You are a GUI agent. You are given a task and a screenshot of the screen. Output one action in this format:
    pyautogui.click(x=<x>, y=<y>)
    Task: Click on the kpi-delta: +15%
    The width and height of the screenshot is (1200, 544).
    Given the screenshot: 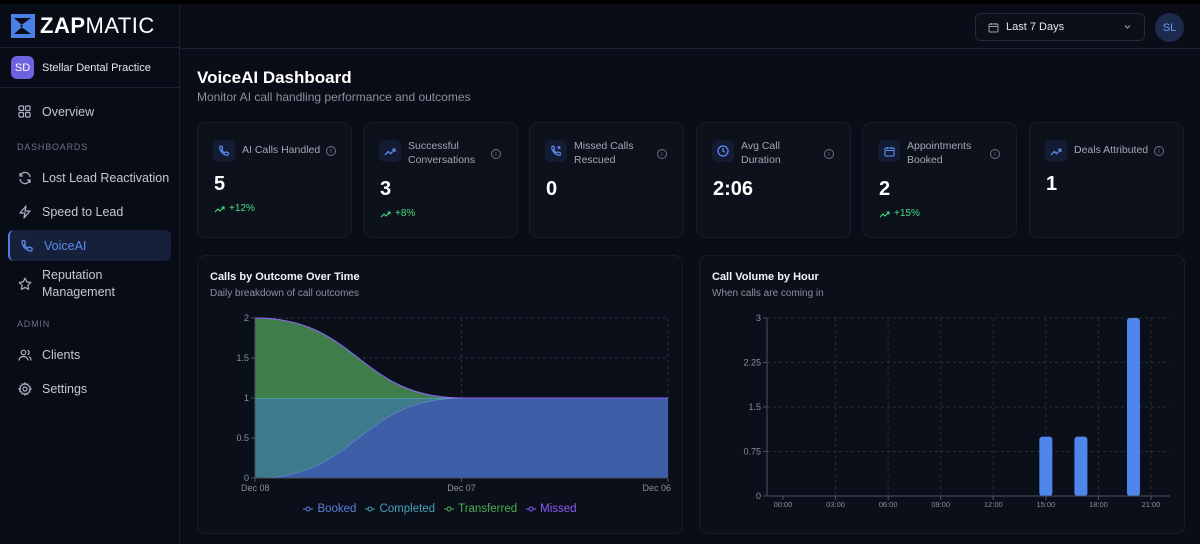 What is the action you would take?
    pyautogui.click(x=899, y=213)
    